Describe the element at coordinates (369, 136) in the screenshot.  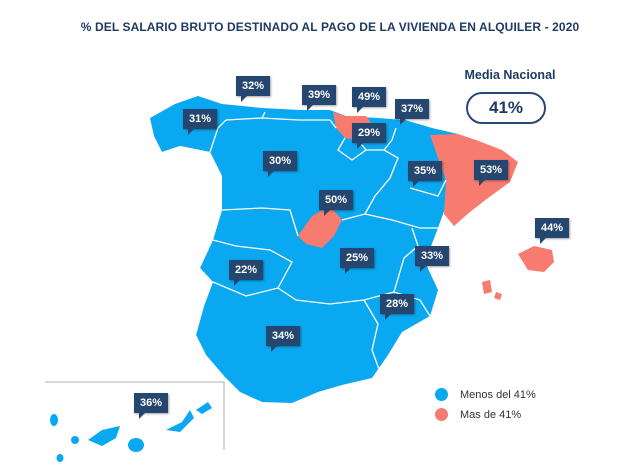
I see `callout-la-rioja: 29%` at that location.